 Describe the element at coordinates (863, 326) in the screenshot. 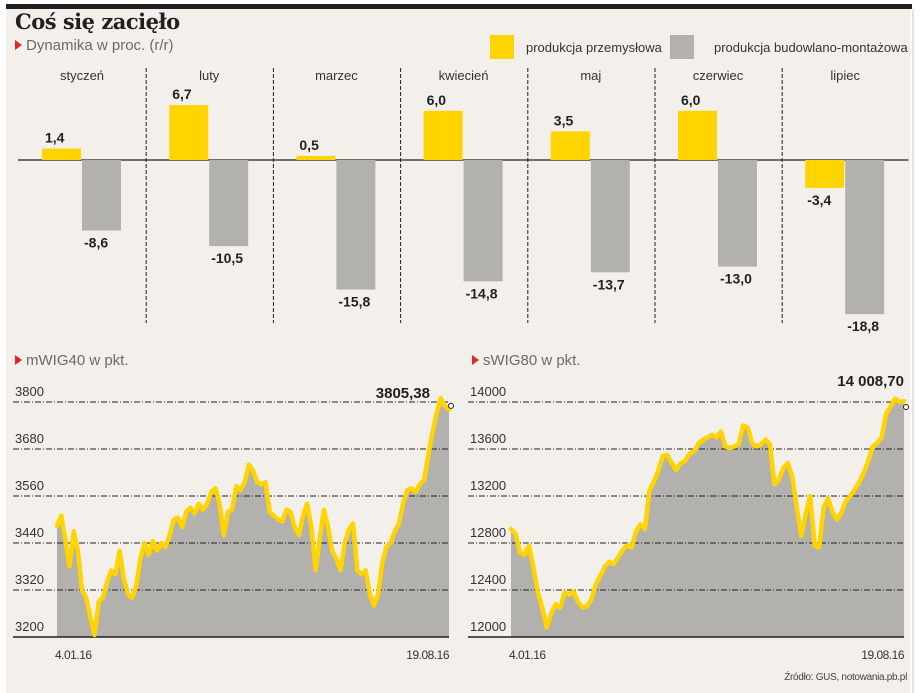

I see `value-label-construction: -18,8` at that location.